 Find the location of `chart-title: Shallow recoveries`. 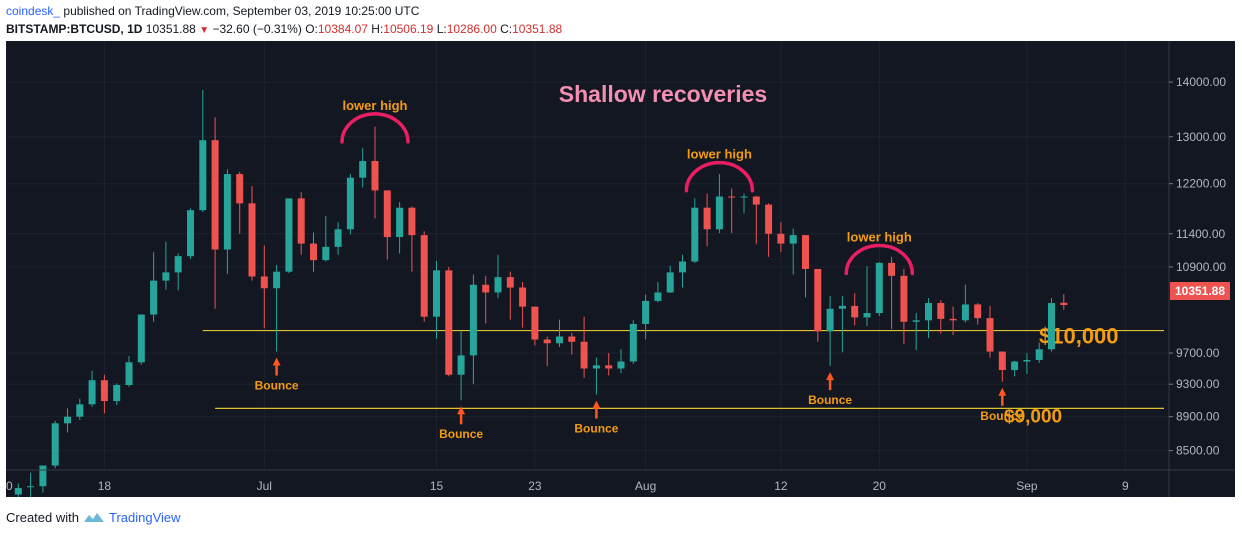

chart-title: Shallow recoveries is located at coordinates (663, 94).